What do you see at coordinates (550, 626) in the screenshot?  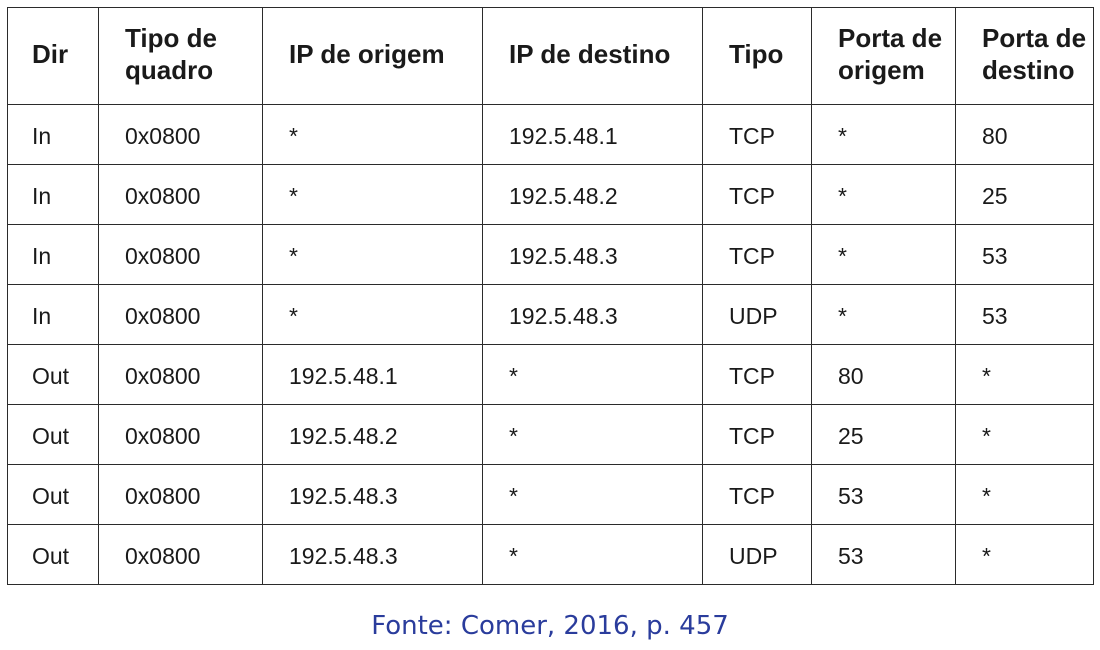 I see `source-caption: Fonte: Comer, 2016, p. 457` at bounding box center [550, 626].